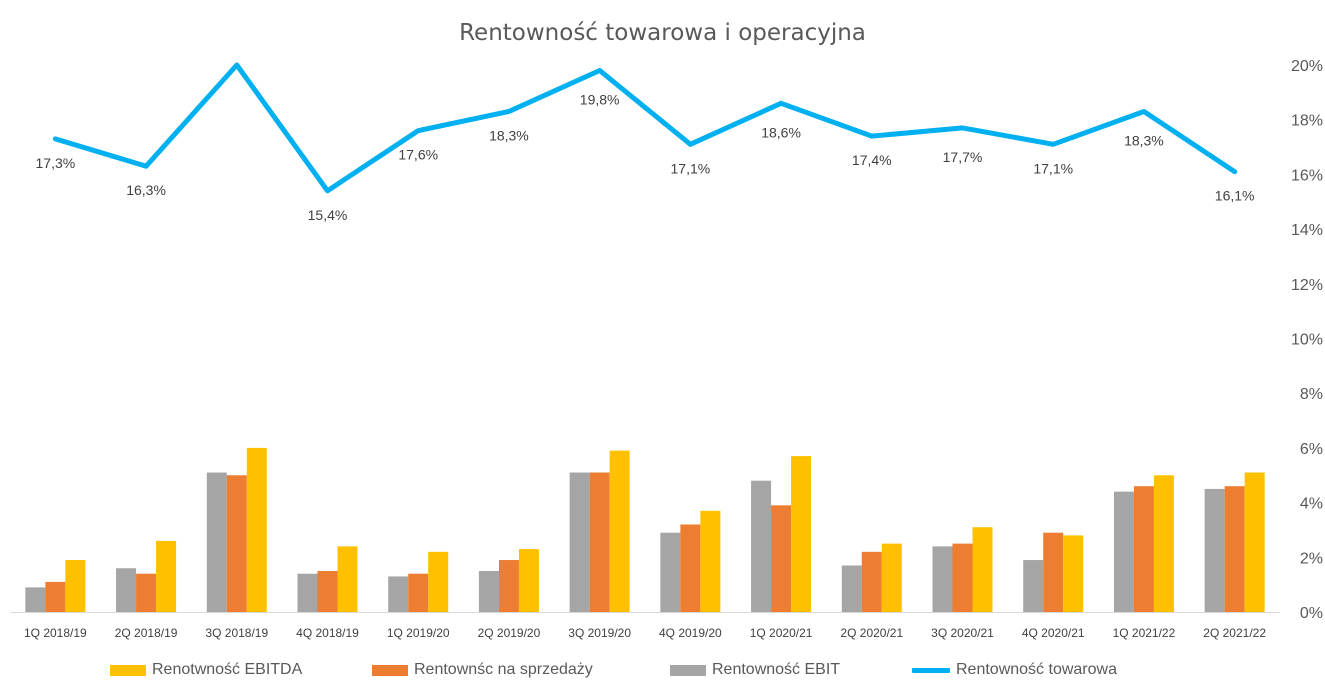  What do you see at coordinates (1307, 230) in the screenshot?
I see `y-tick-label: 14%` at bounding box center [1307, 230].